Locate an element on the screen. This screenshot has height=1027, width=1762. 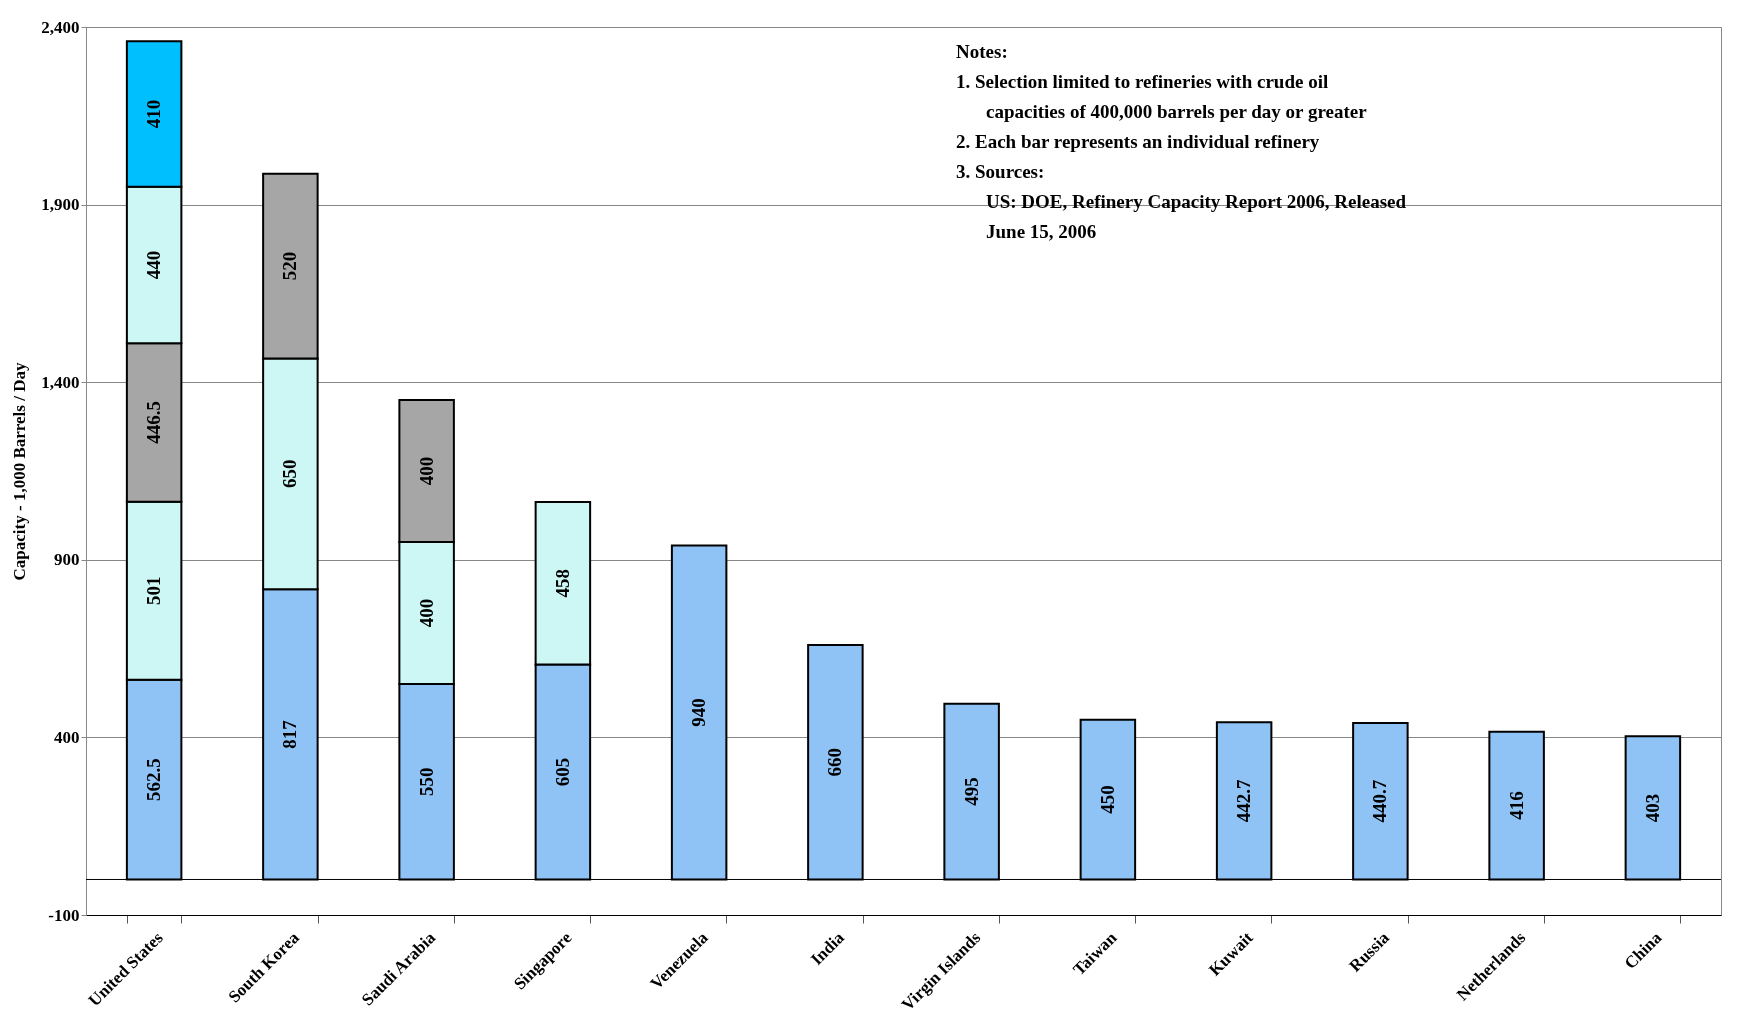
data-label: 817 is located at coordinates (290, 734).